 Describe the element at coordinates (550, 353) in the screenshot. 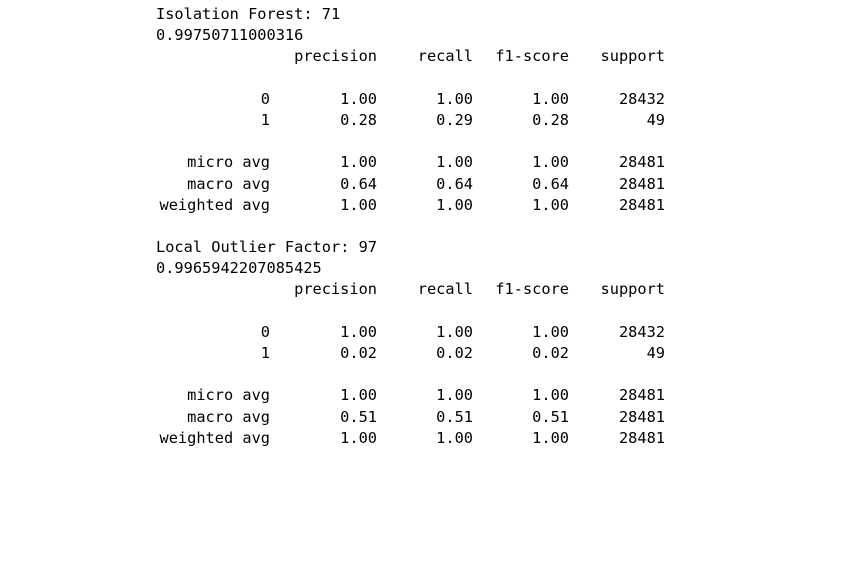

I see `f1-value: 0.02` at that location.